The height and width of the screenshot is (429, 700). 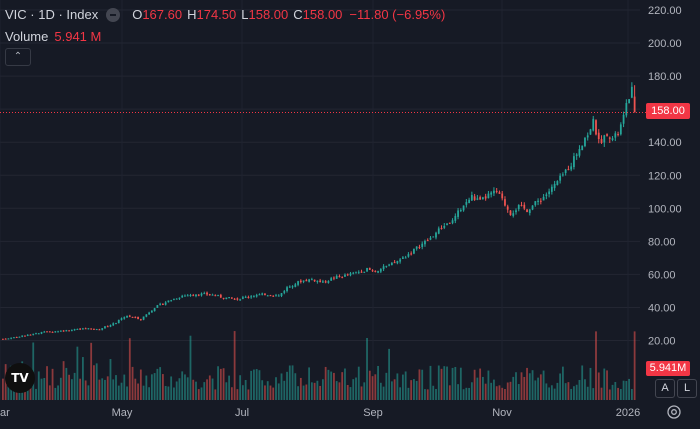 What do you see at coordinates (52, 14) in the screenshot?
I see `symbol-title: VIC · 1D · Index` at bounding box center [52, 14].